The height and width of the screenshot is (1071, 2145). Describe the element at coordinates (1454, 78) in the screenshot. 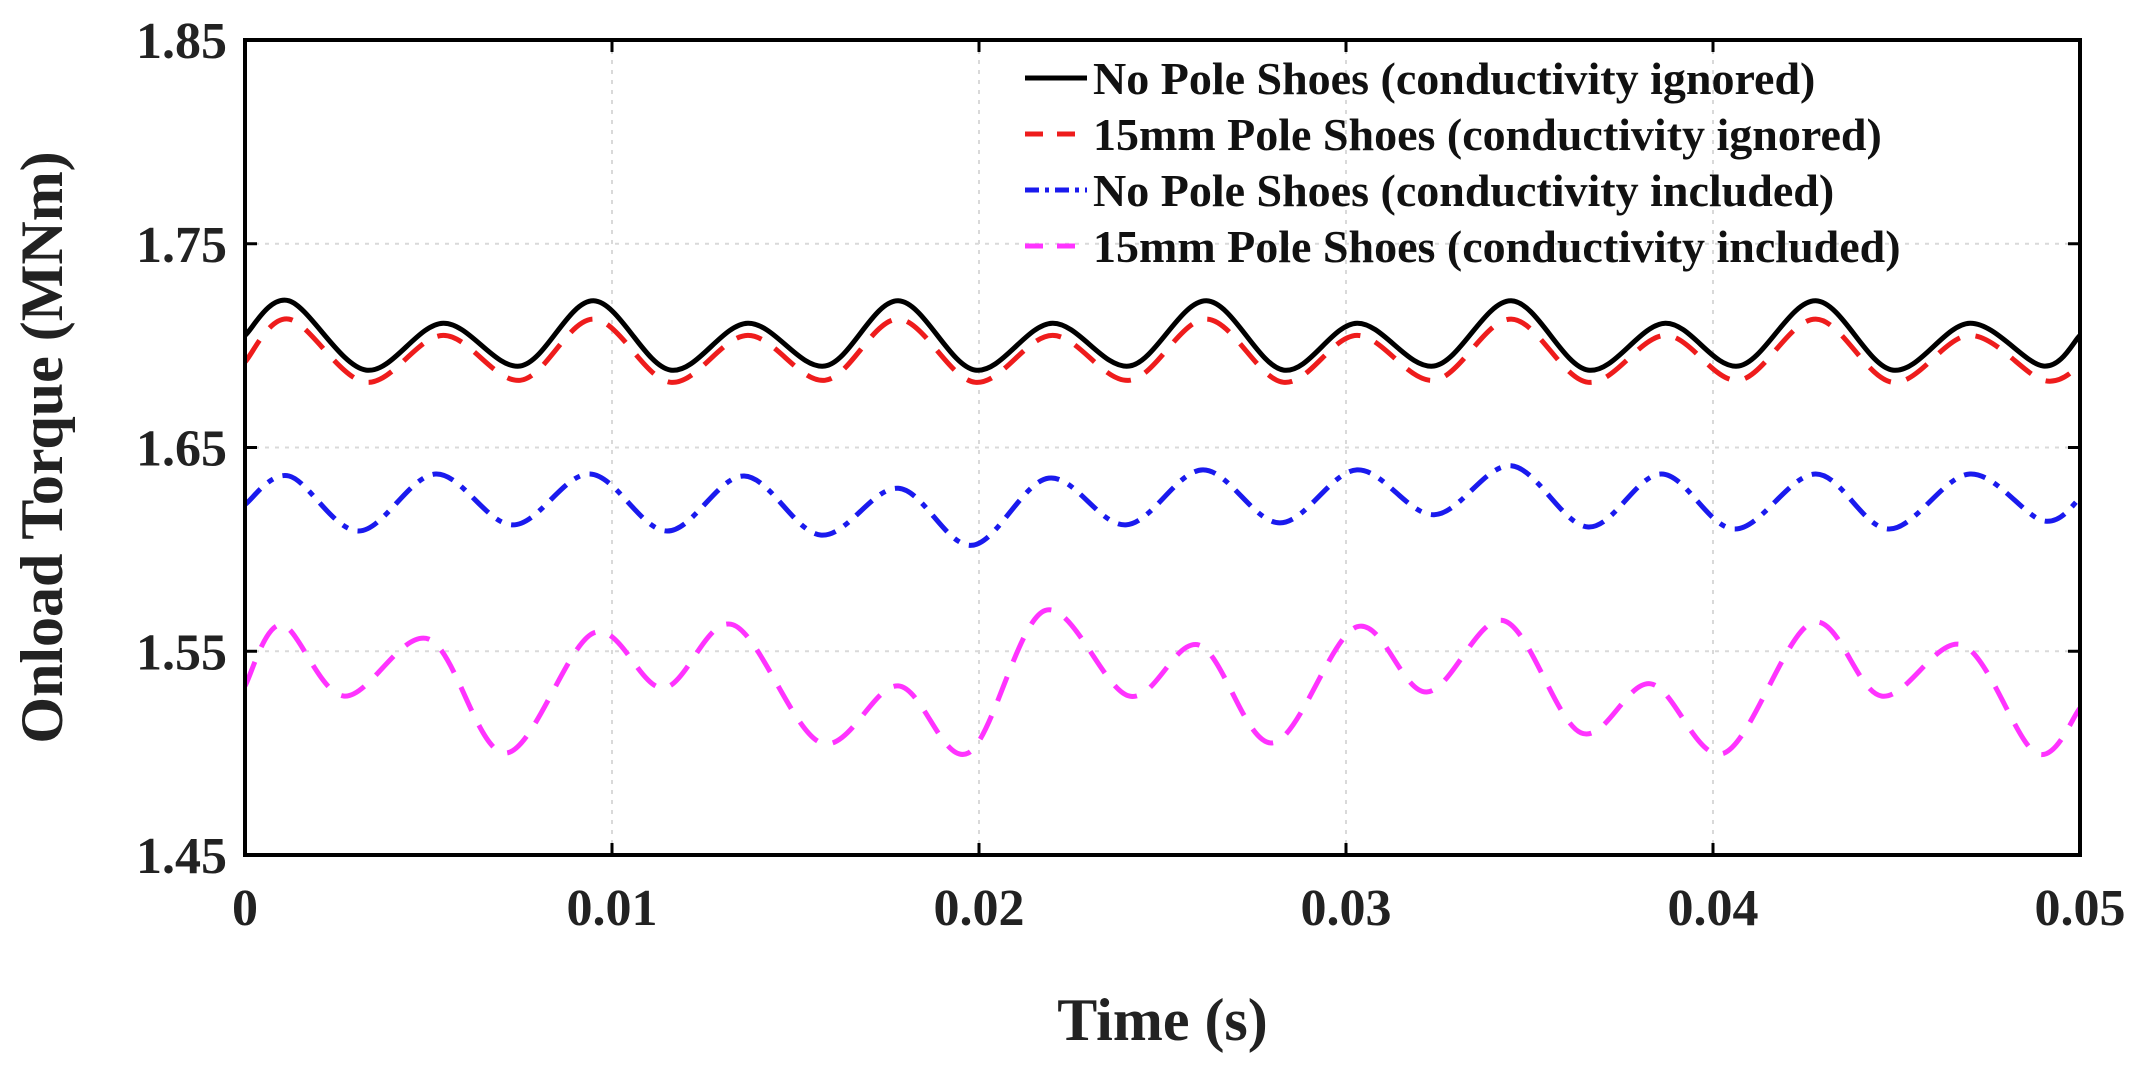

I see `legend-label-1: No Pole Shoes (conductivity ignored)` at that location.